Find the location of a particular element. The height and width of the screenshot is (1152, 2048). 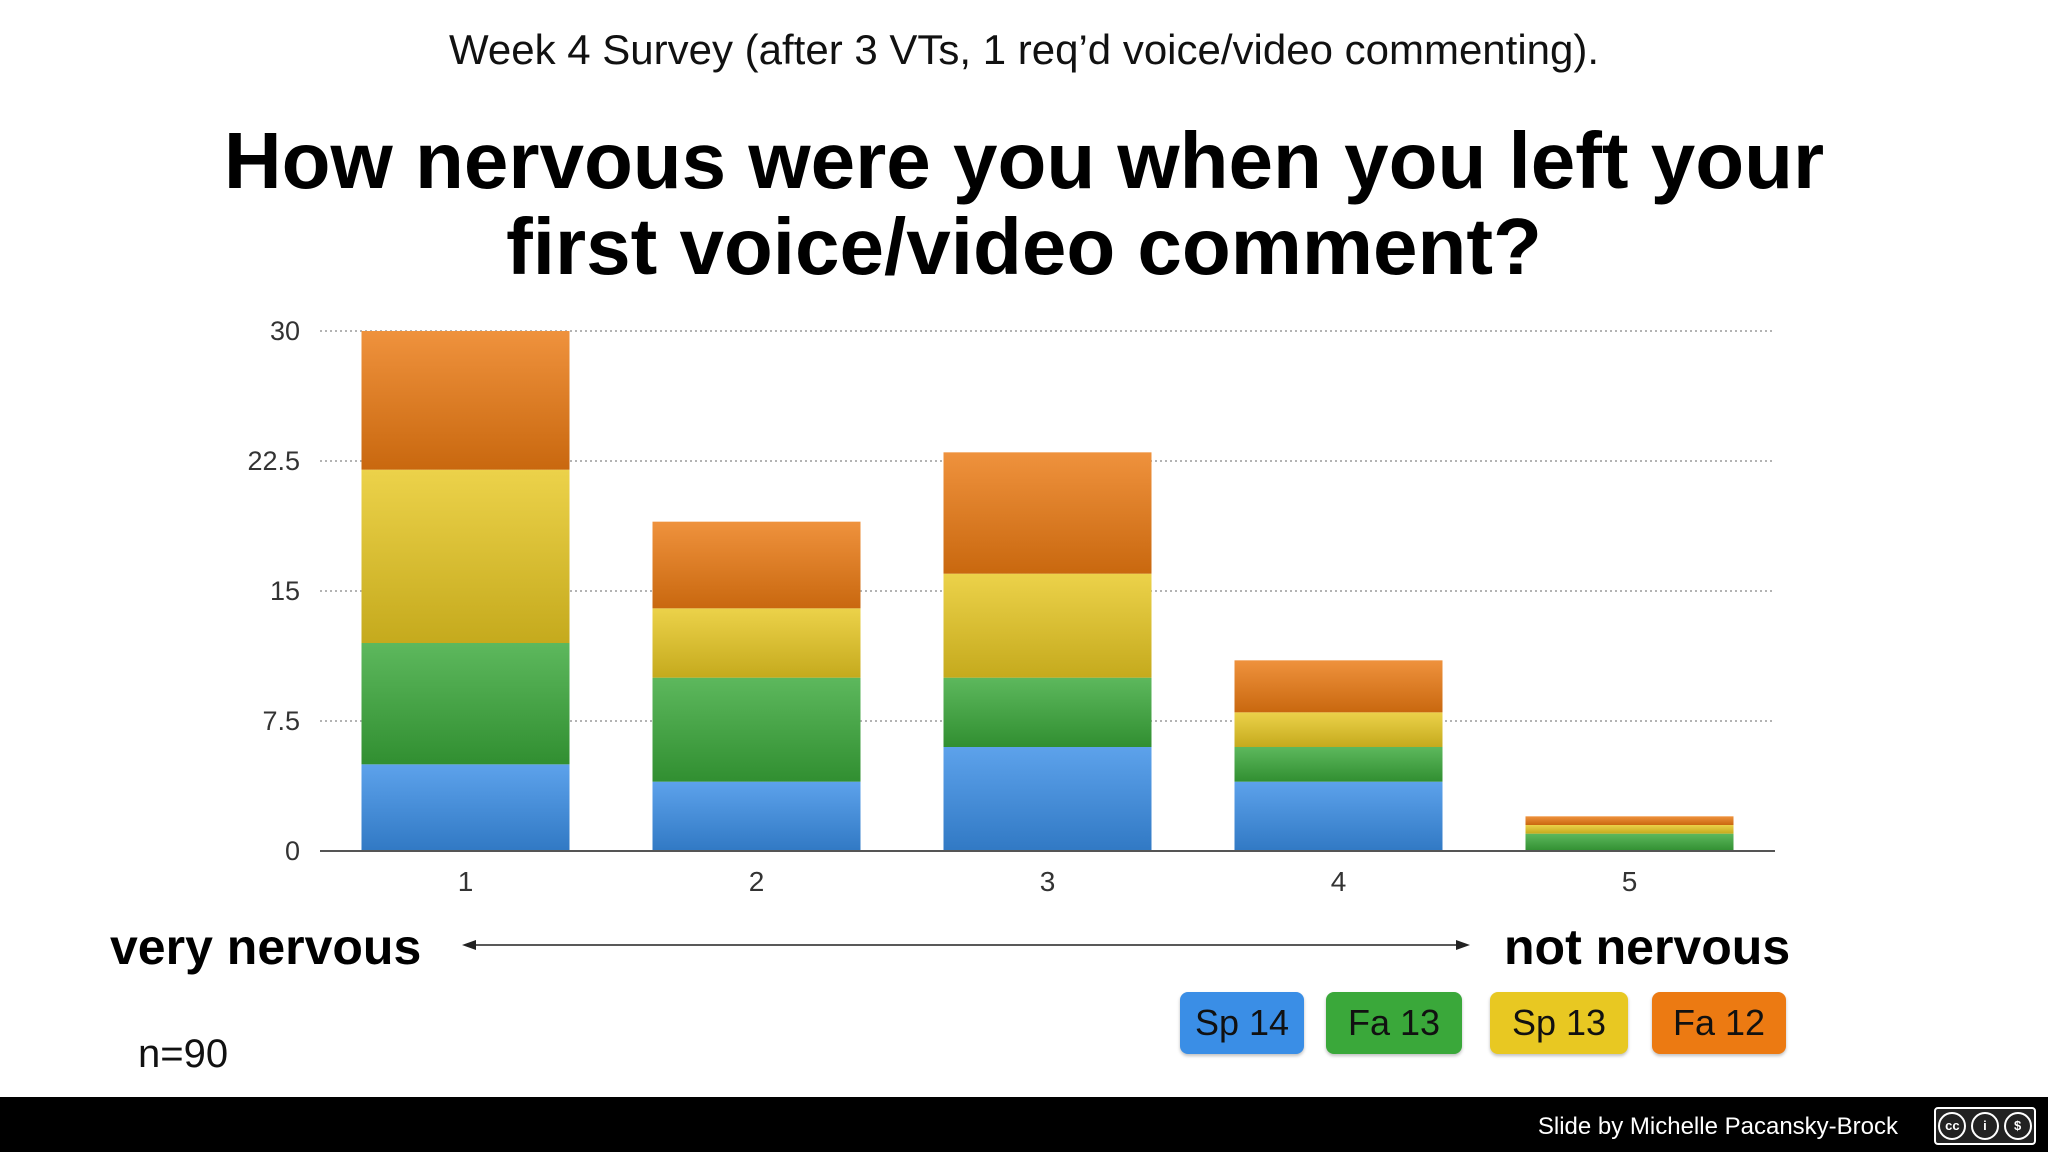

legend-item-fa-12: Fa 12 is located at coordinates (1719, 1023).